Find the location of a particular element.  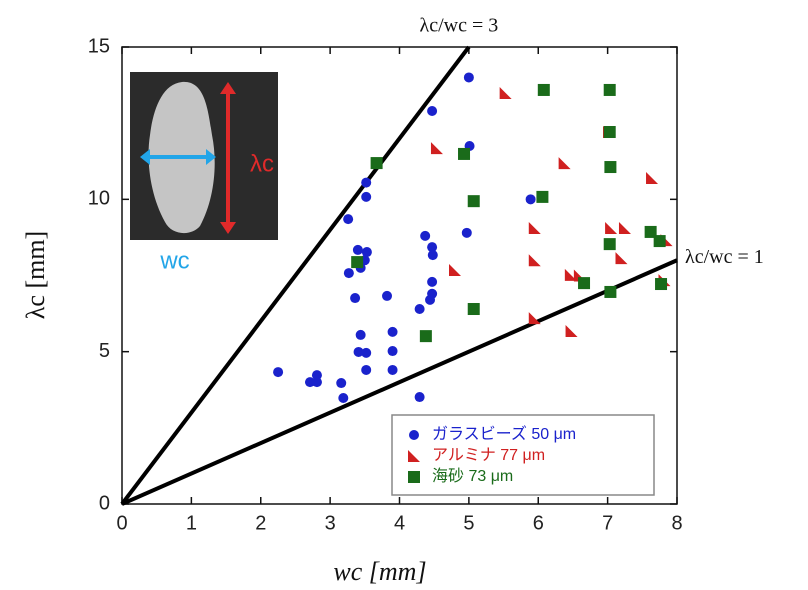

inset-photo: λc wc is located at coordinates (204, 173).